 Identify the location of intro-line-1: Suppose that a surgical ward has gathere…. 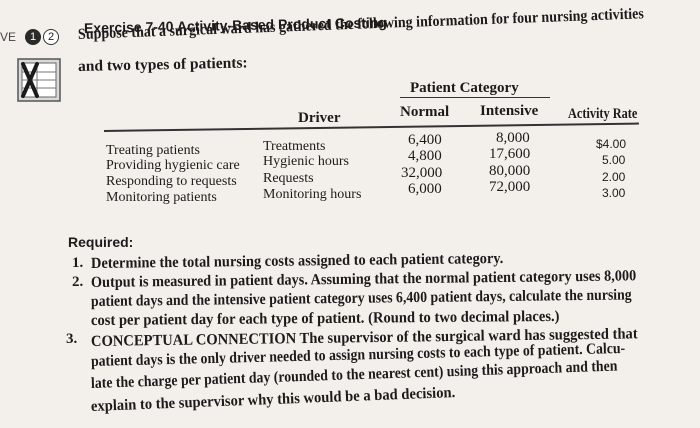
(389, 23).